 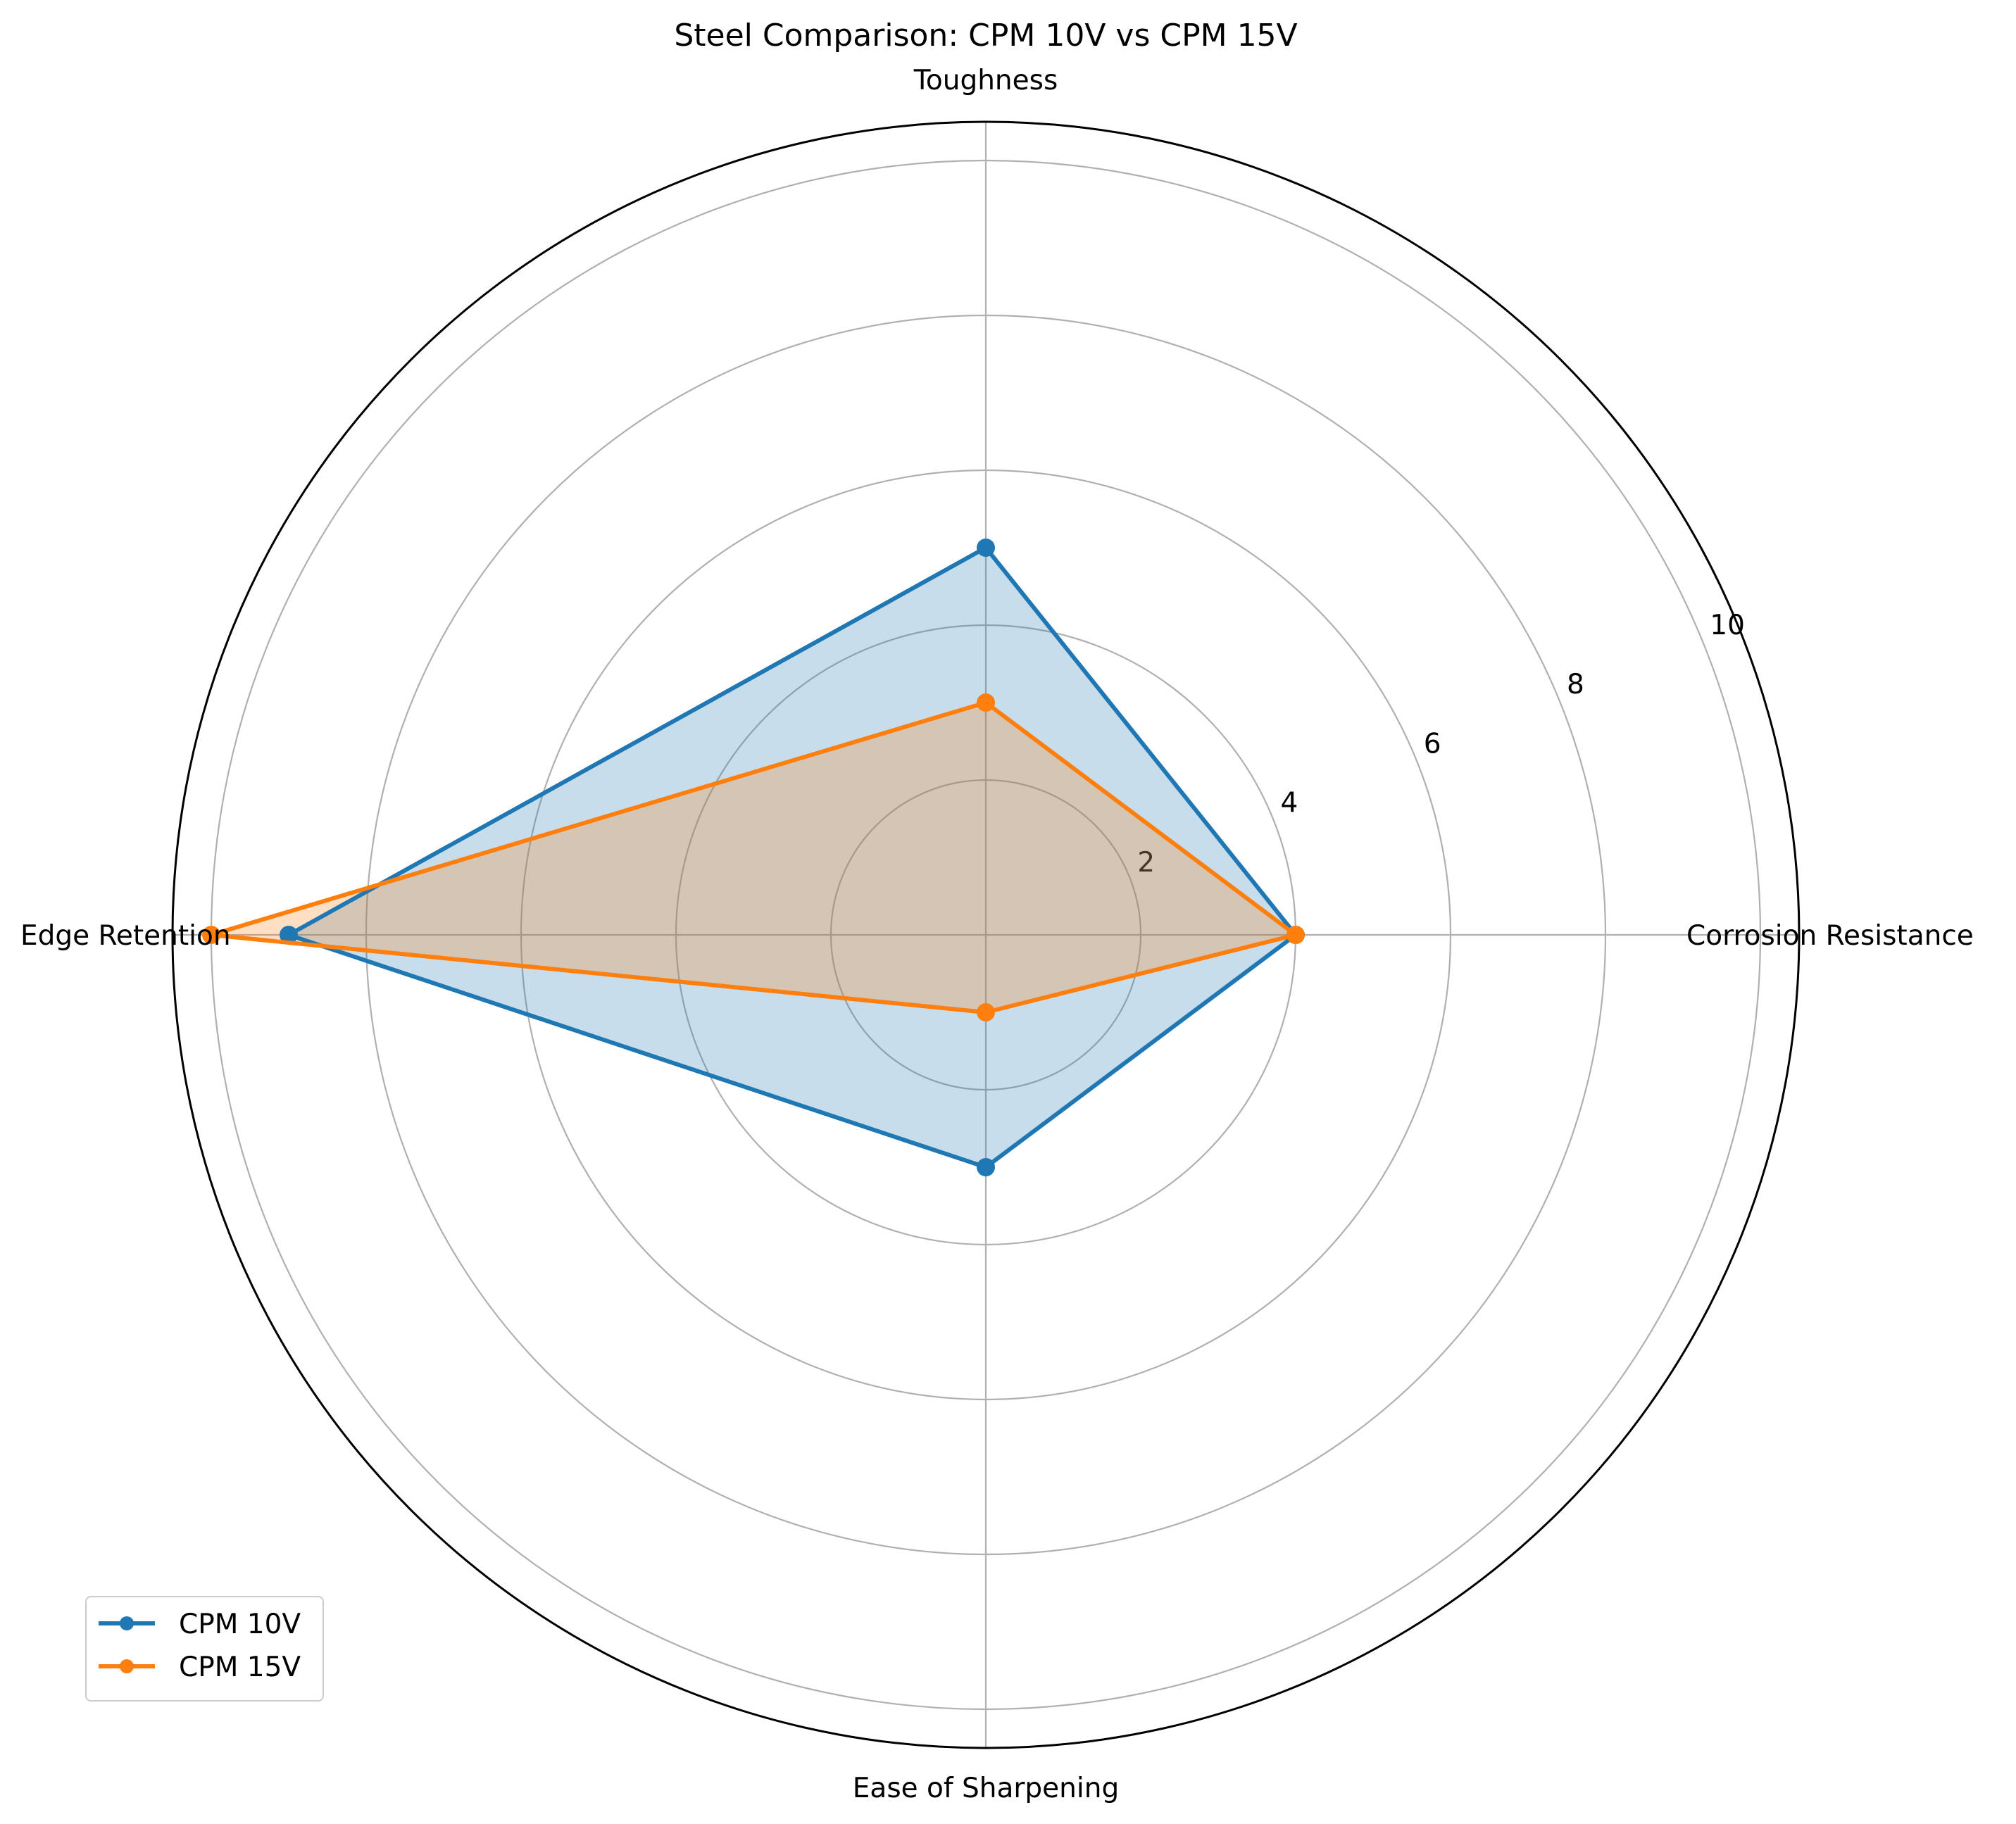 I want to click on legend-label-cpm-10v: CPM 10V, so click(x=240, y=1624).